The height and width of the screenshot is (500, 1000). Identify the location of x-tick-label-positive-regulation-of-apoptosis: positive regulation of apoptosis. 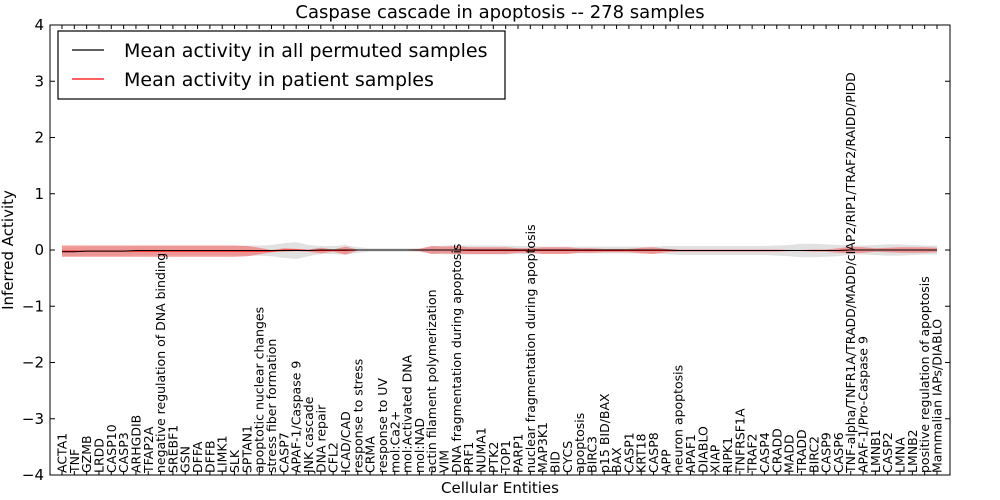
(924, 374).